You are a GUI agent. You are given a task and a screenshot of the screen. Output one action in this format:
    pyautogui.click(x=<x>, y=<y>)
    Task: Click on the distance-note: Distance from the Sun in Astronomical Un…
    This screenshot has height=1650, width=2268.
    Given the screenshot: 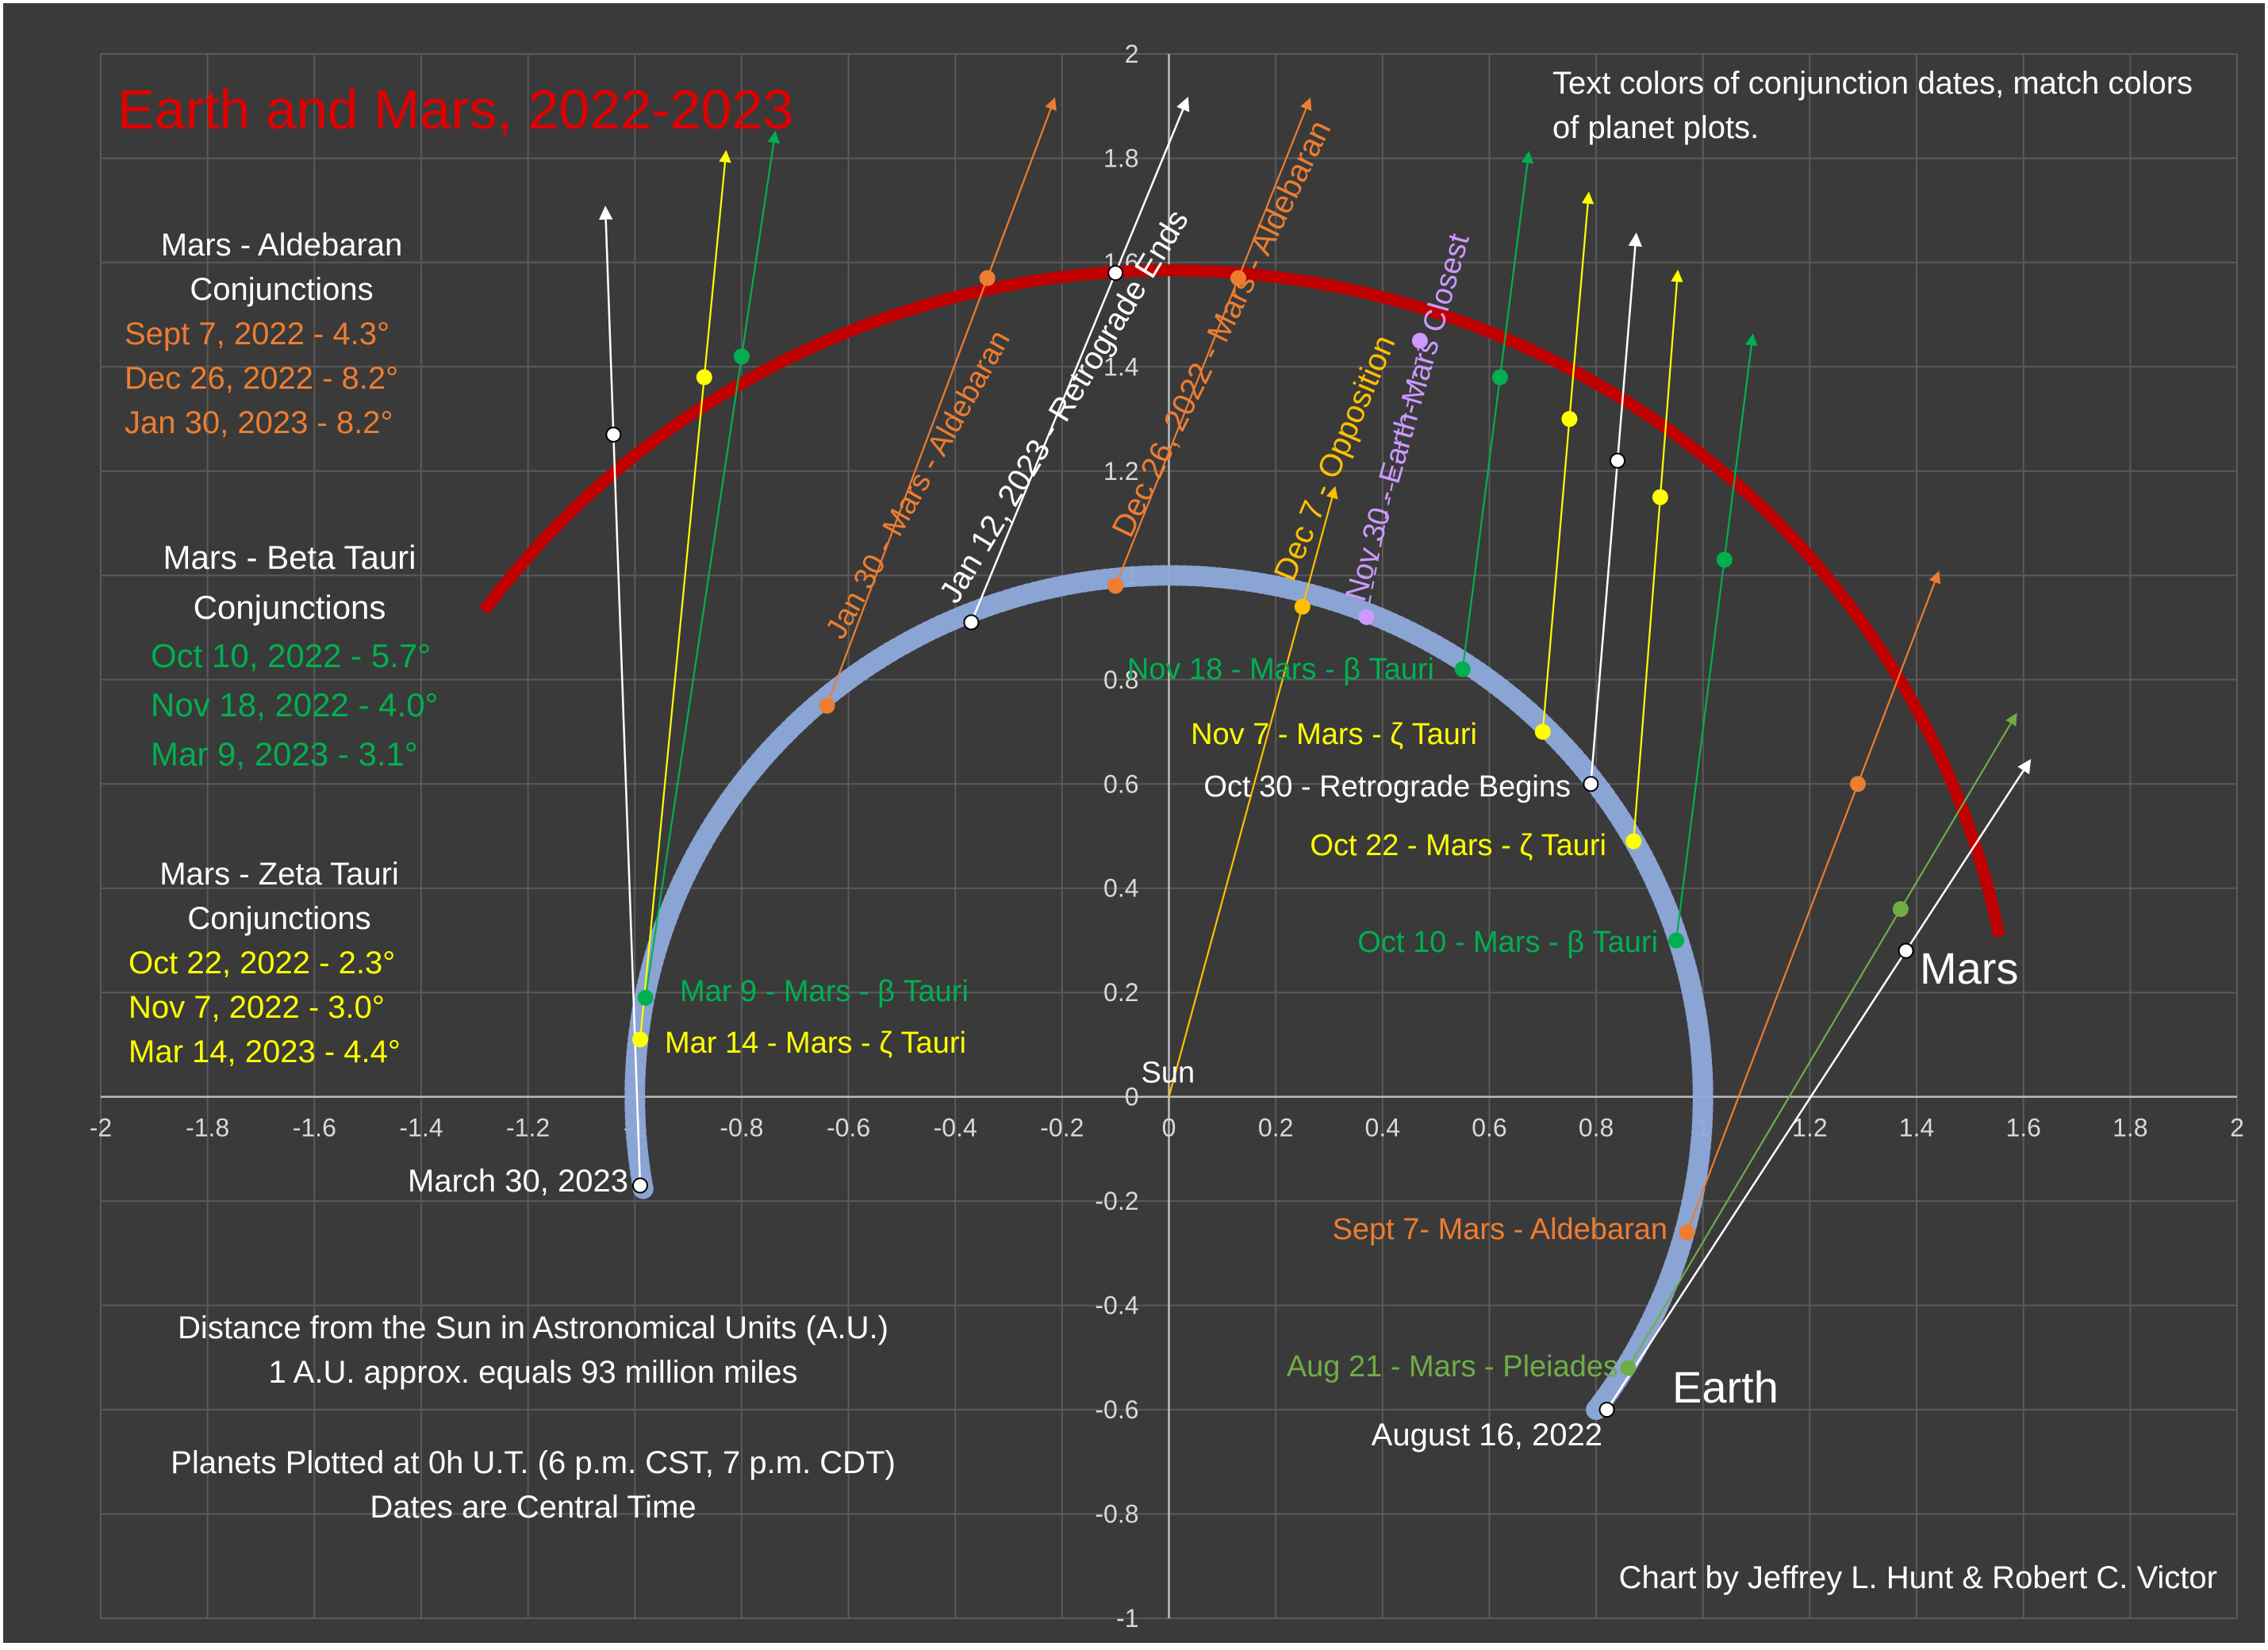 What is the action you would take?
    pyautogui.click(x=534, y=1417)
    